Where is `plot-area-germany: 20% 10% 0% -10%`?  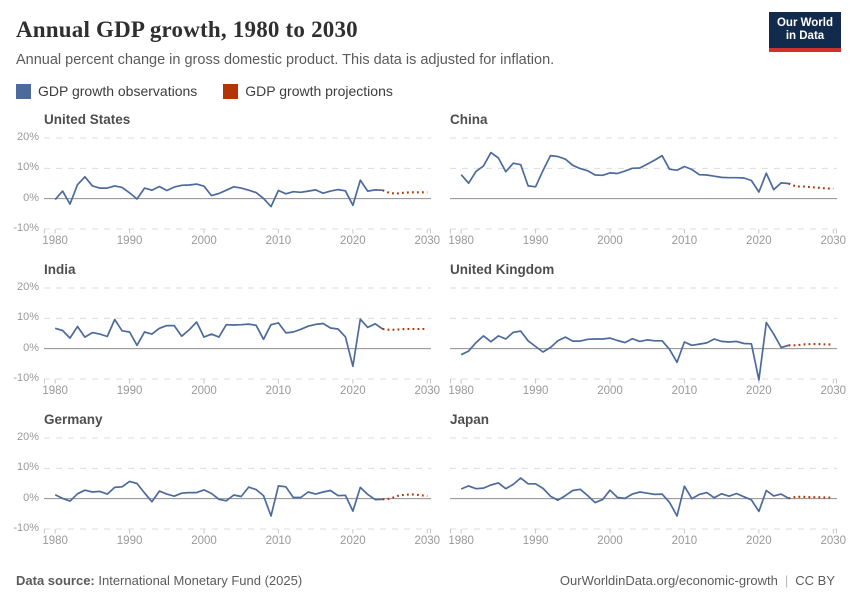
plot-area-germany: 20% 10% 0% -10% is located at coordinates (222, 483).